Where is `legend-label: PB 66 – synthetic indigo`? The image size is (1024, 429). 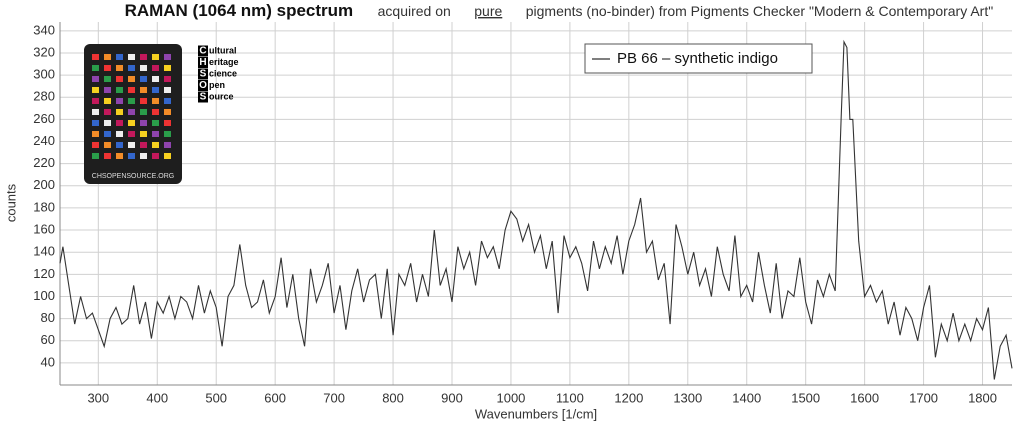 legend-label: PB 66 – synthetic indigo is located at coordinates (697, 58).